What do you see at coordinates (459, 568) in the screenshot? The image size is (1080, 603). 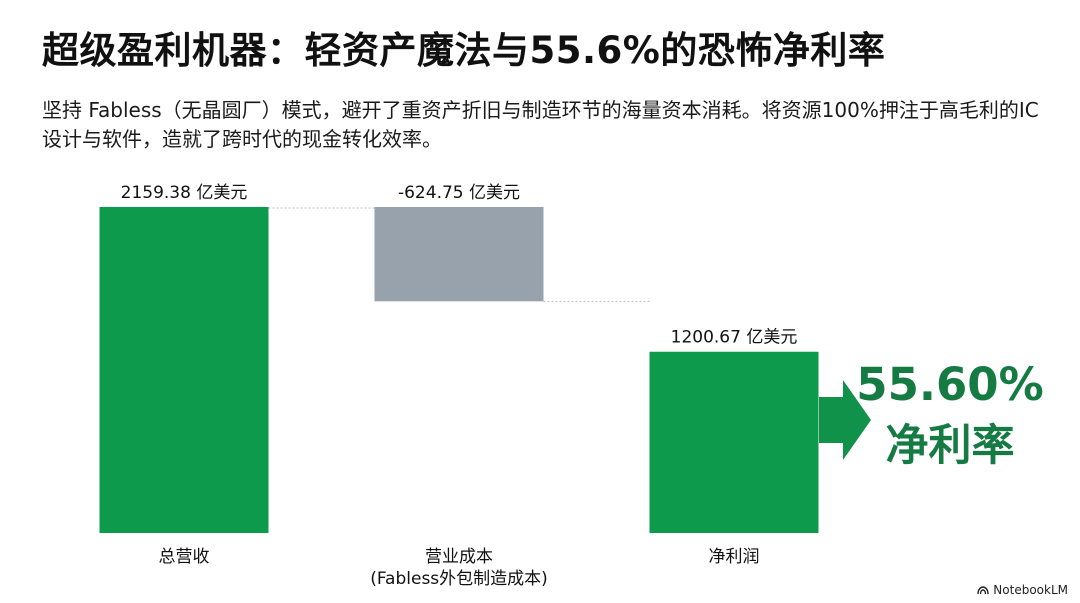 I see `category-labels: 总营收 营业成本(Fabless外包制造成本) 净利润` at bounding box center [459, 568].